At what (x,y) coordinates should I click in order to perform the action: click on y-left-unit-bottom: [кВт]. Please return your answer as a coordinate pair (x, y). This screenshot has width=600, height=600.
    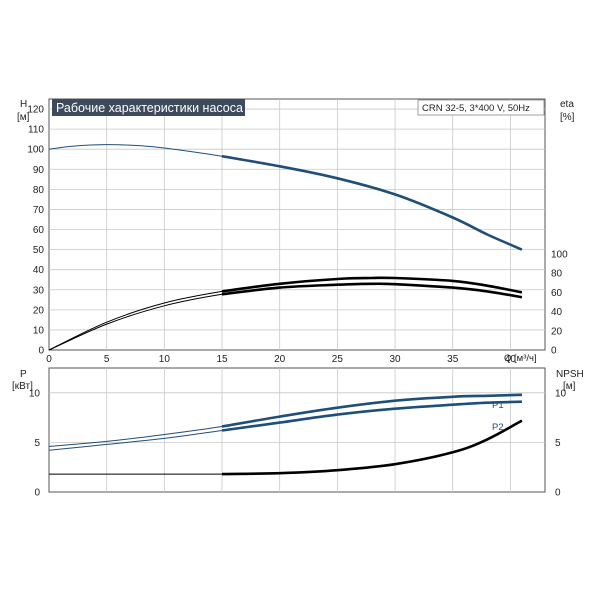
    Looking at the image, I should click on (22, 386).